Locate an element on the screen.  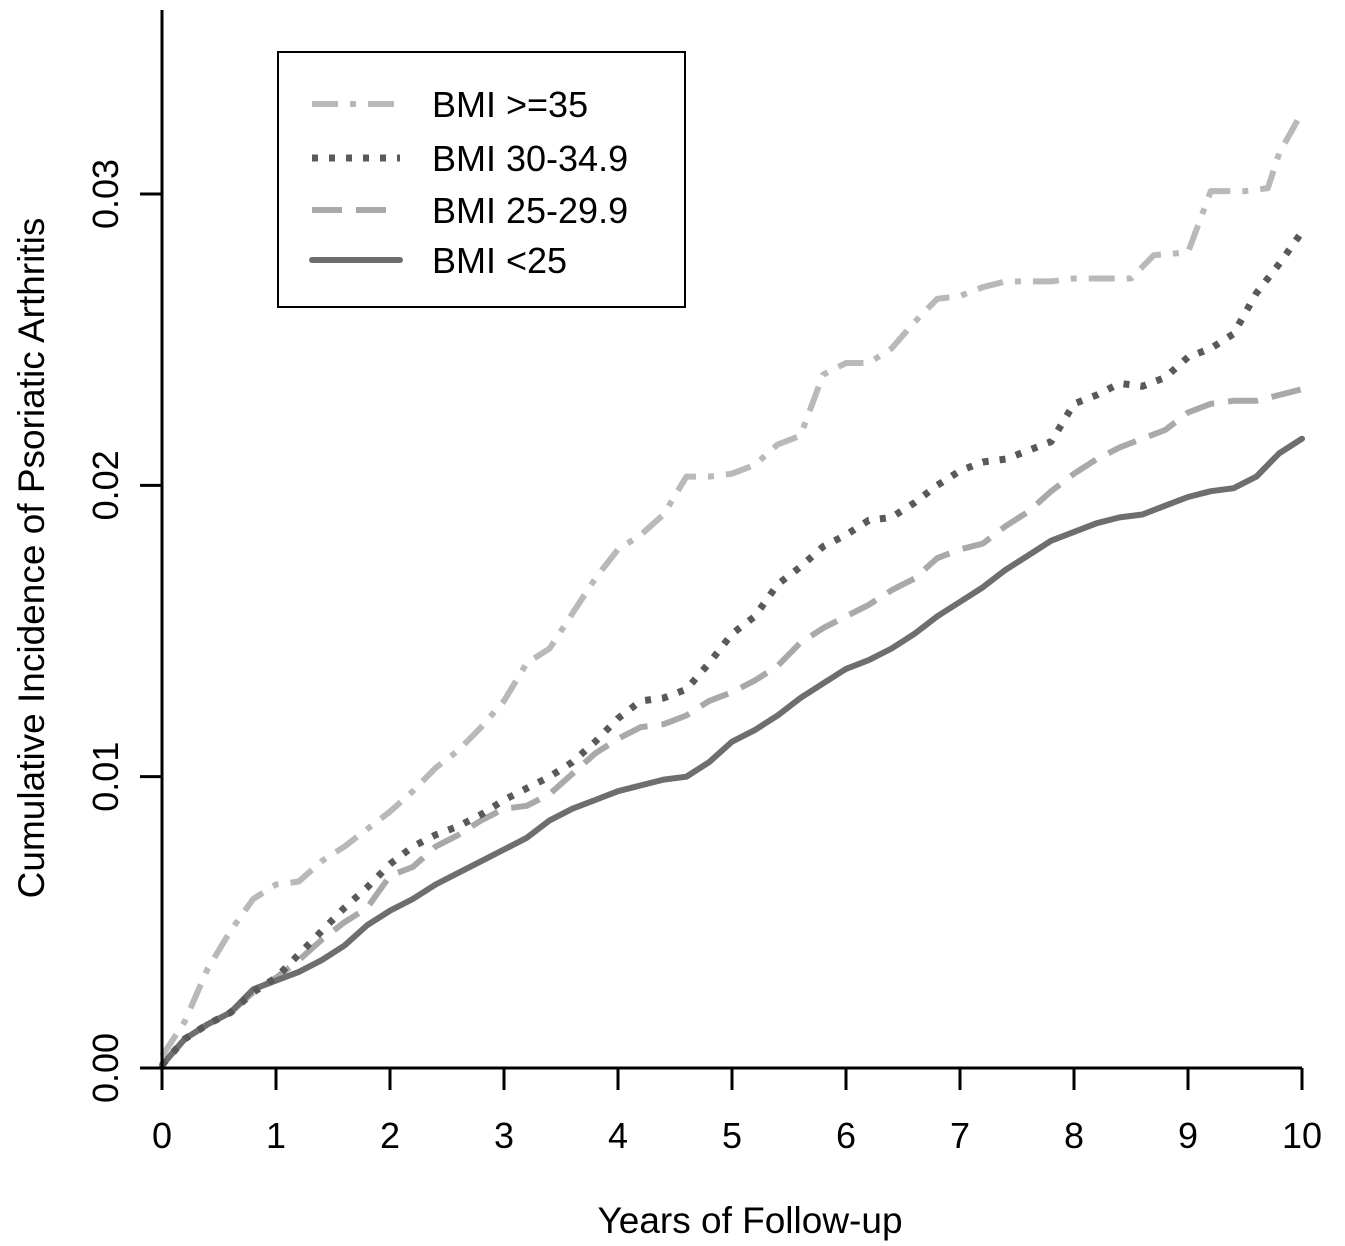
legend-label: BMI >=35 is located at coordinates (510, 104).